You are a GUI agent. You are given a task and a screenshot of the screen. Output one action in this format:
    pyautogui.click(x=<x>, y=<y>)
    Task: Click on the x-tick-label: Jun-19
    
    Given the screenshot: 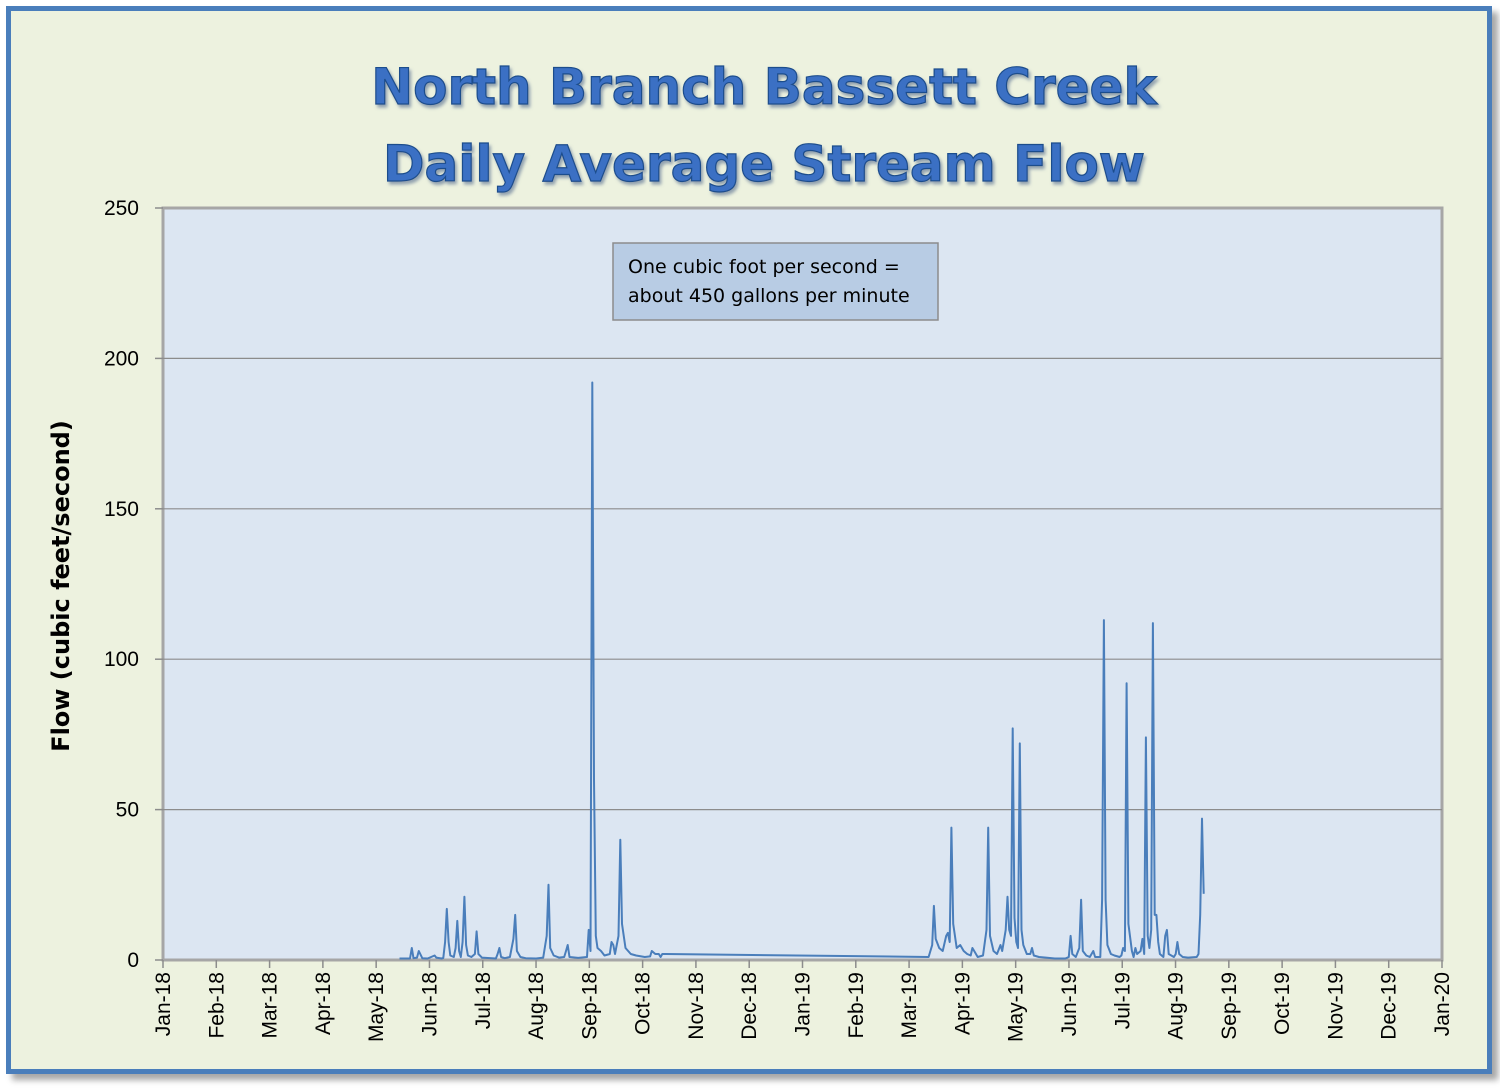 What is the action you would take?
    pyautogui.click(x=1069, y=1004)
    